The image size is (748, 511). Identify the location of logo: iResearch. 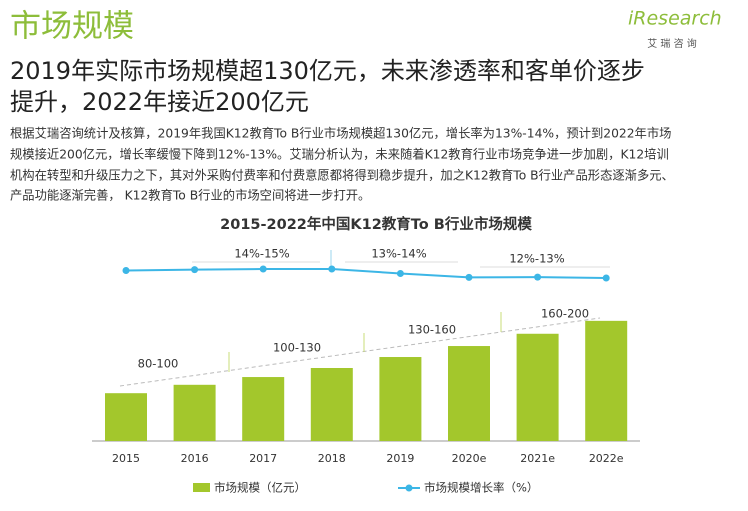
(675, 19).